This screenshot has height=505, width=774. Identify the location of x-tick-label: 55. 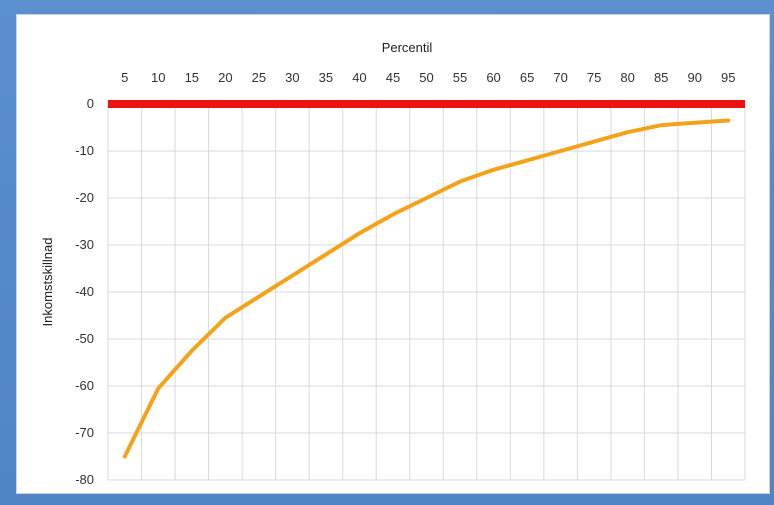
(460, 77).